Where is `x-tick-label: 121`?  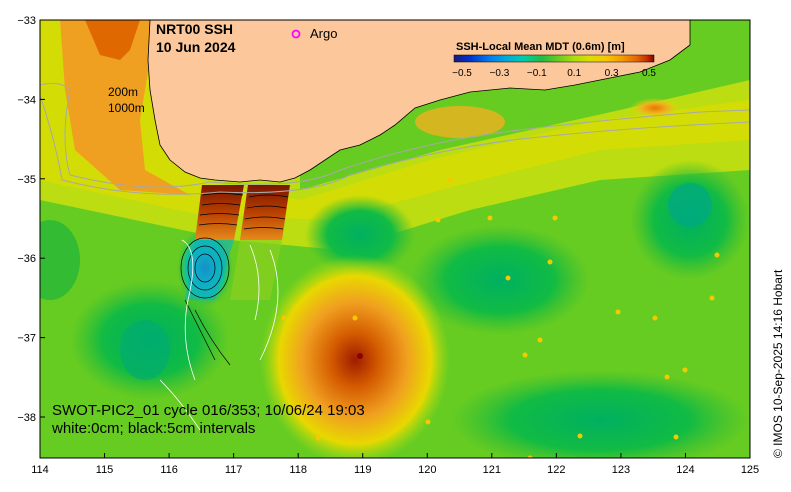
x-tick-label: 121 is located at coordinates (492, 470).